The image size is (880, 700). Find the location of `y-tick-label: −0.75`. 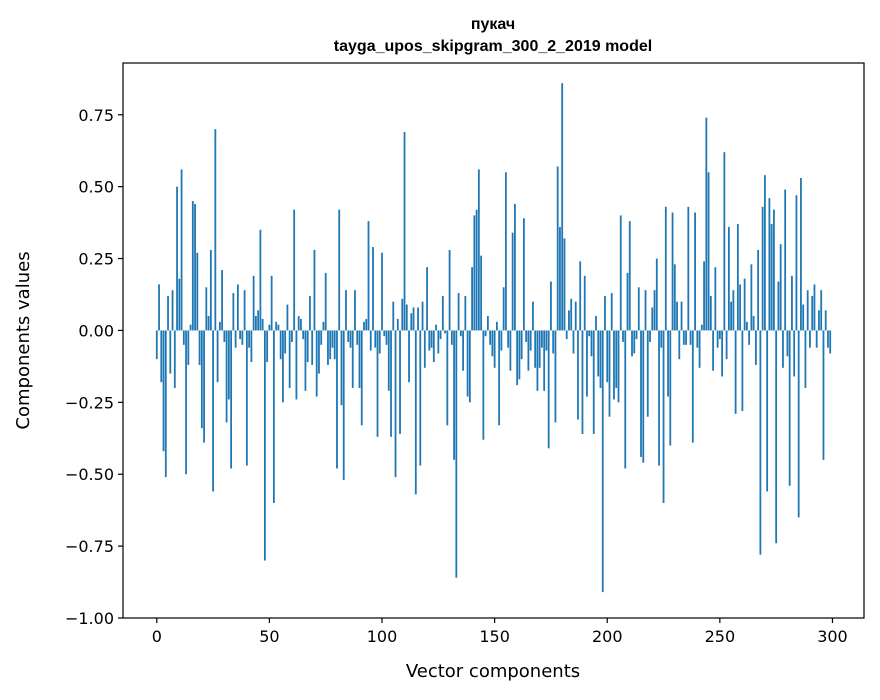

y-tick-label: −0.75 is located at coordinates (89, 546).